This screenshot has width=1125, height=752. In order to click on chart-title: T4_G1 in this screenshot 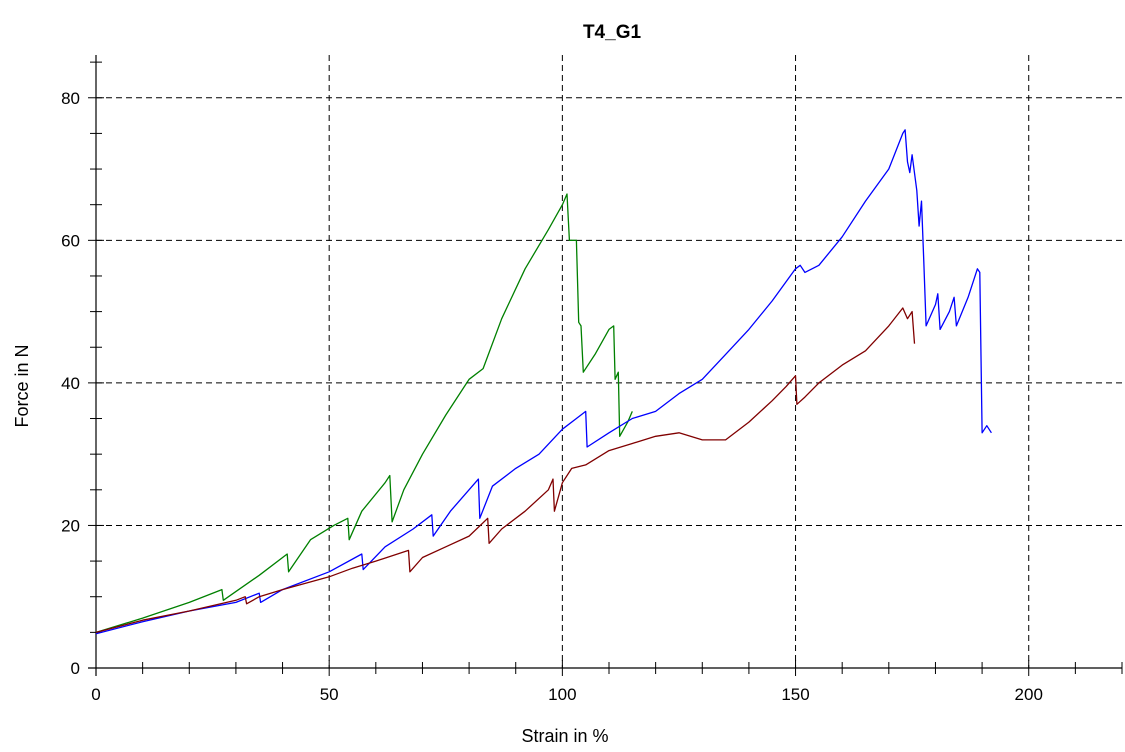, I will do `click(612, 32)`.